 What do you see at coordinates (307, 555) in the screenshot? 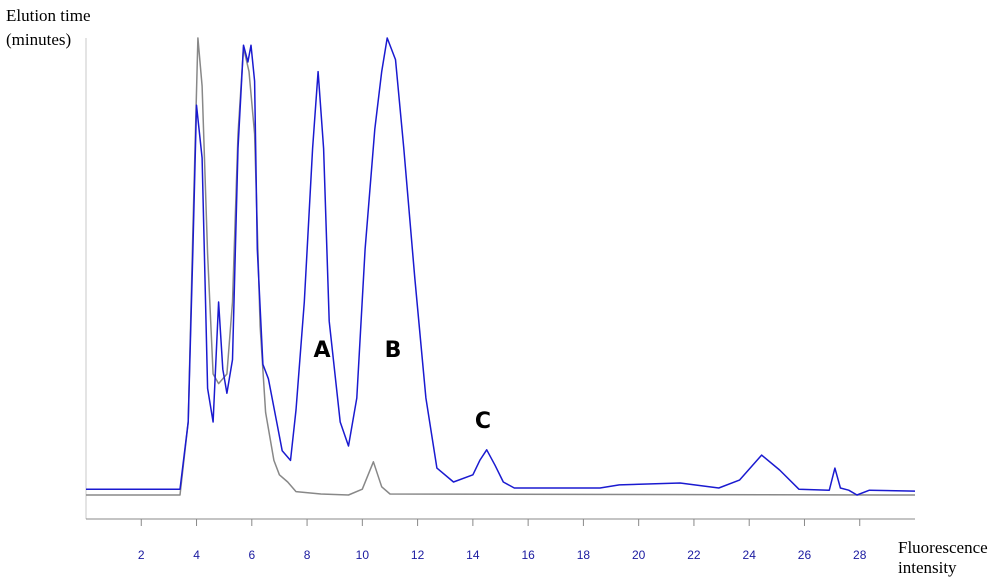
I see `x-tick-label: 8` at bounding box center [307, 555].